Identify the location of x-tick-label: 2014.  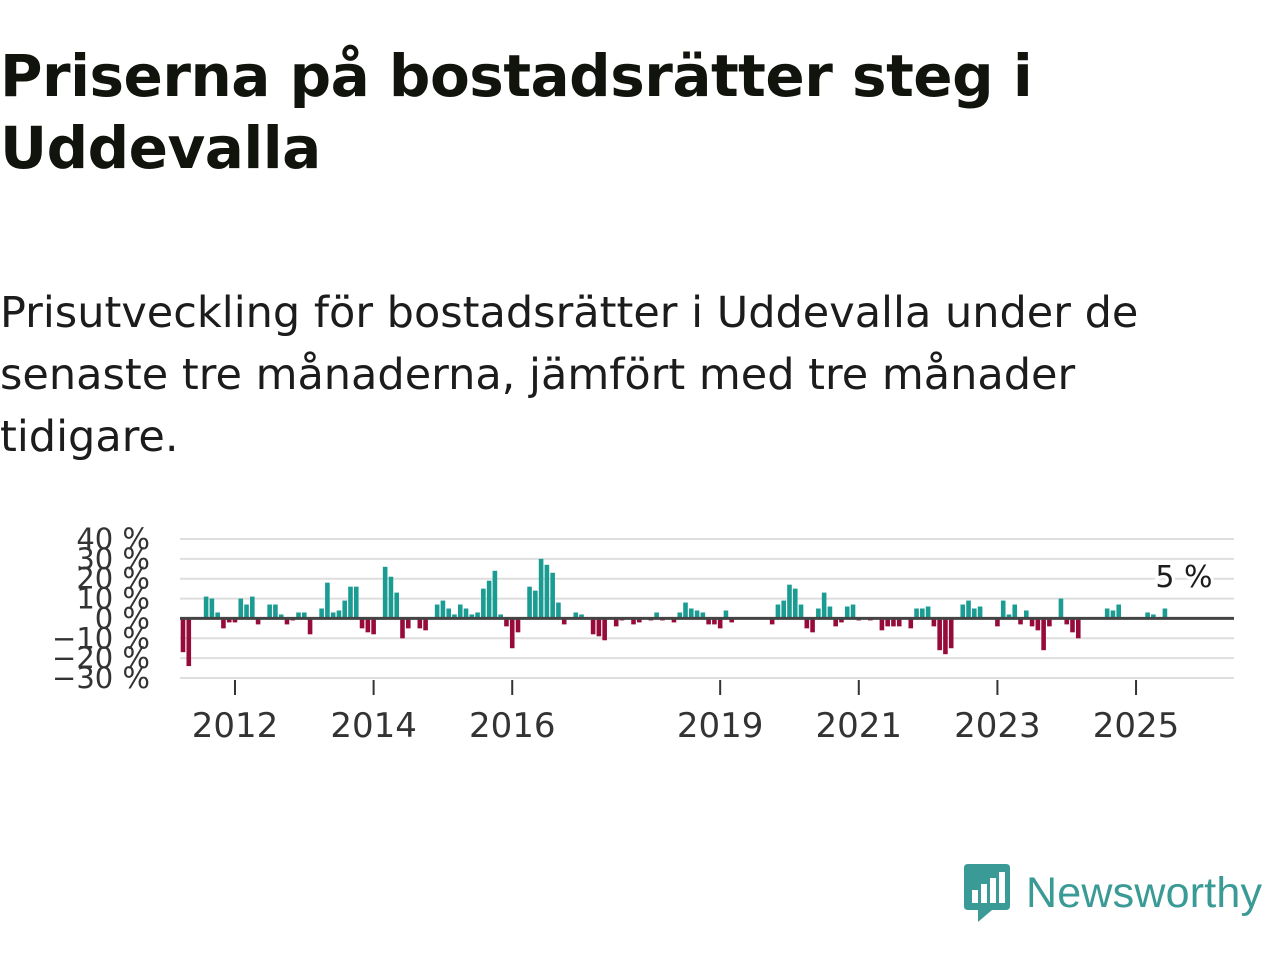
(373, 726).